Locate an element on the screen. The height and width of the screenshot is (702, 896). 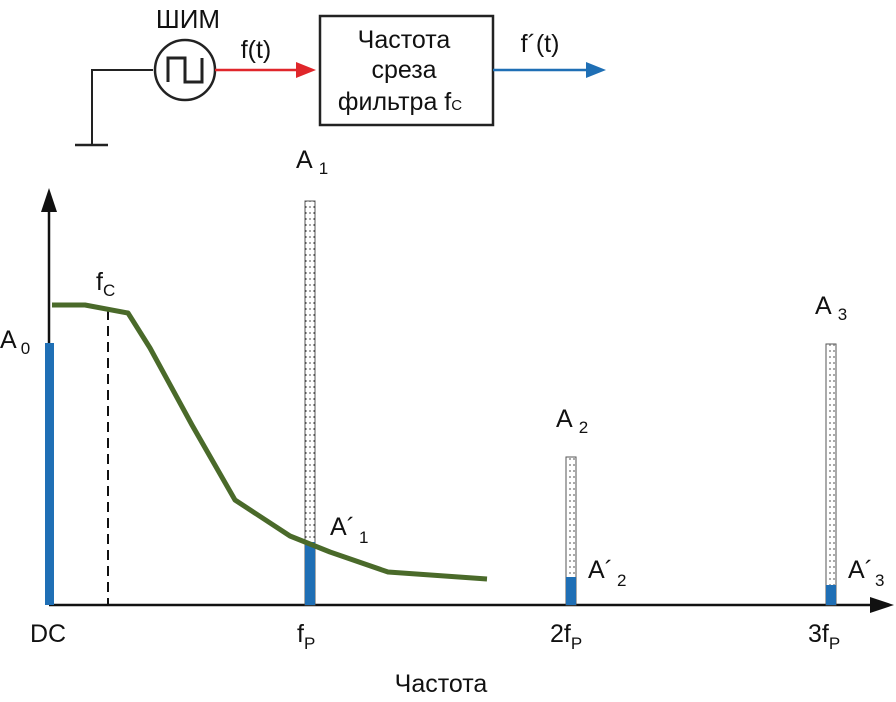
filter-block-line1: Частота is located at coordinates (404, 40).